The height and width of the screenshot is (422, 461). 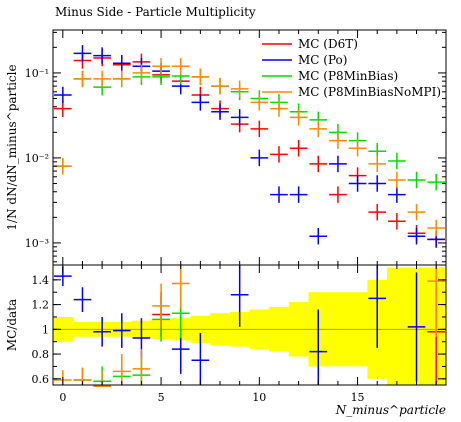 I want to click on chart-title: Minus Side - Particle Multiplicity, so click(x=155, y=12).